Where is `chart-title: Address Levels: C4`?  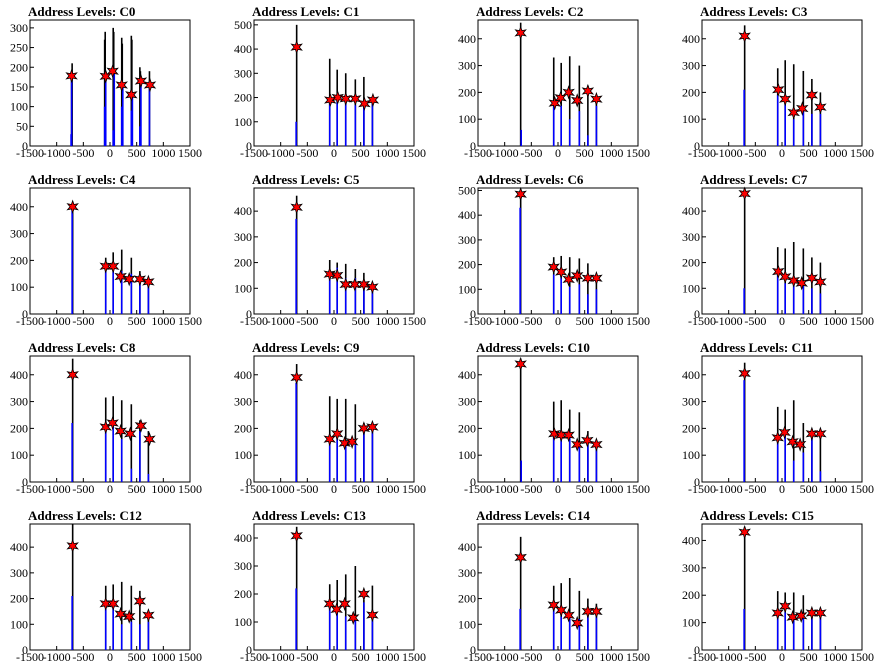 chart-title: Address Levels: C4 is located at coordinates (82, 179).